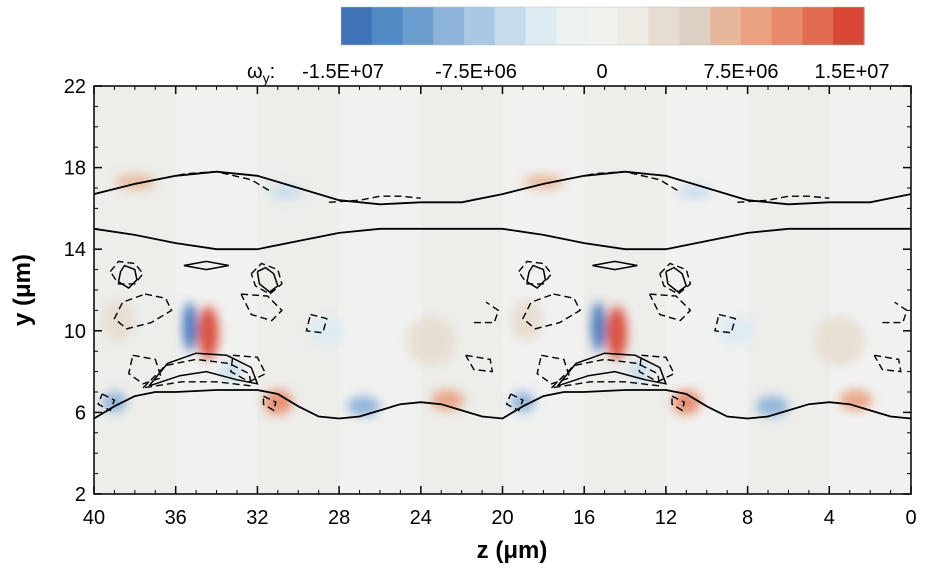 The image size is (930, 569). I want to click on x-tick-label: 16, so click(584, 518).